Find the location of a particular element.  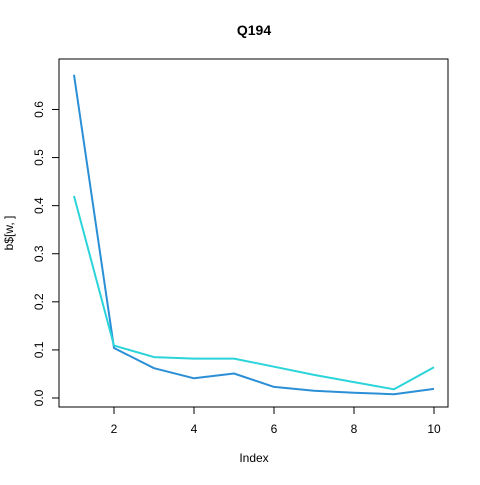

x-tick-label: 4 is located at coordinates (194, 429).